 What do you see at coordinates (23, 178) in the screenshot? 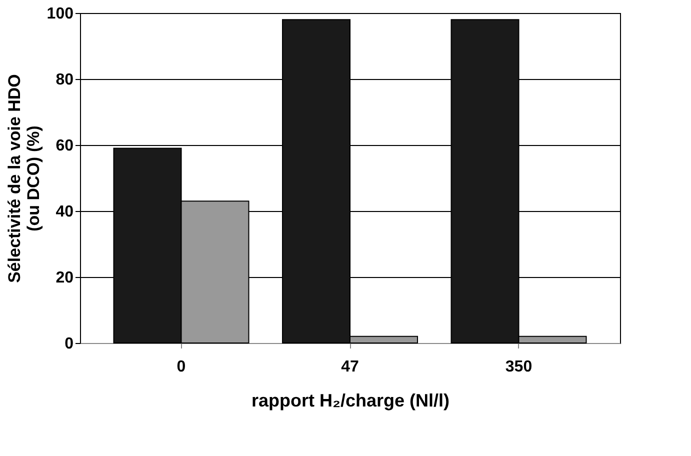
I see `y-axis-title: Sélectivité de la voie HDO (ou DCO) (%)` at bounding box center [23, 178].